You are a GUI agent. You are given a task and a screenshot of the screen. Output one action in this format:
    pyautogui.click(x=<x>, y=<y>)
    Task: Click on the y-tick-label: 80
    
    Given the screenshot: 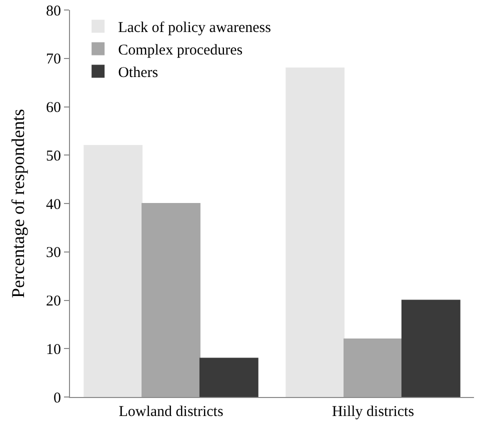 What is the action you would take?
    pyautogui.click(x=53, y=11)
    